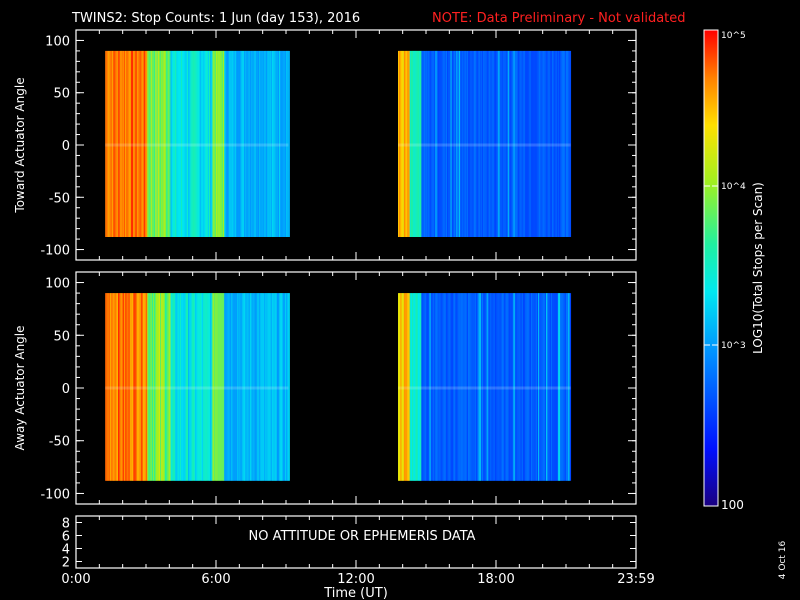 This screenshot has height=600, width=800. I want to click on colorbar-tick-100: 100, so click(732, 505).